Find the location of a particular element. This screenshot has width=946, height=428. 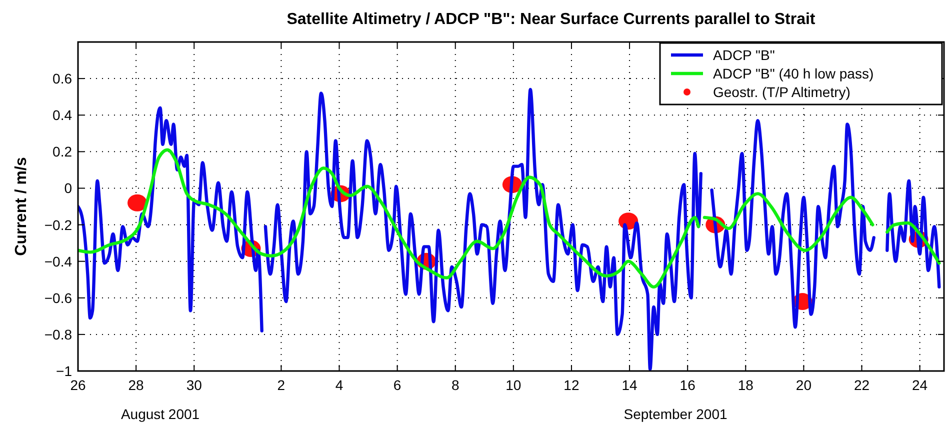

x-tick-label: 22 is located at coordinates (862, 385).